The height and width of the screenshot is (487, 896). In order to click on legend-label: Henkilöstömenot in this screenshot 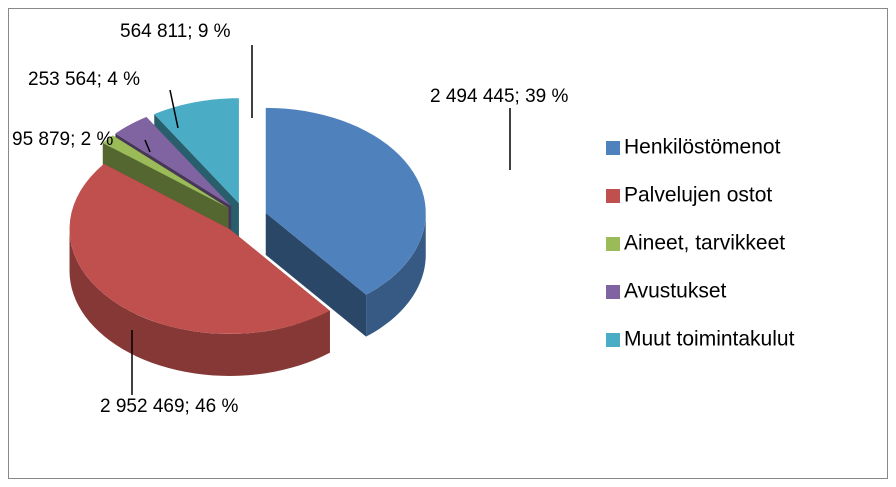, I will do `click(702, 147)`.